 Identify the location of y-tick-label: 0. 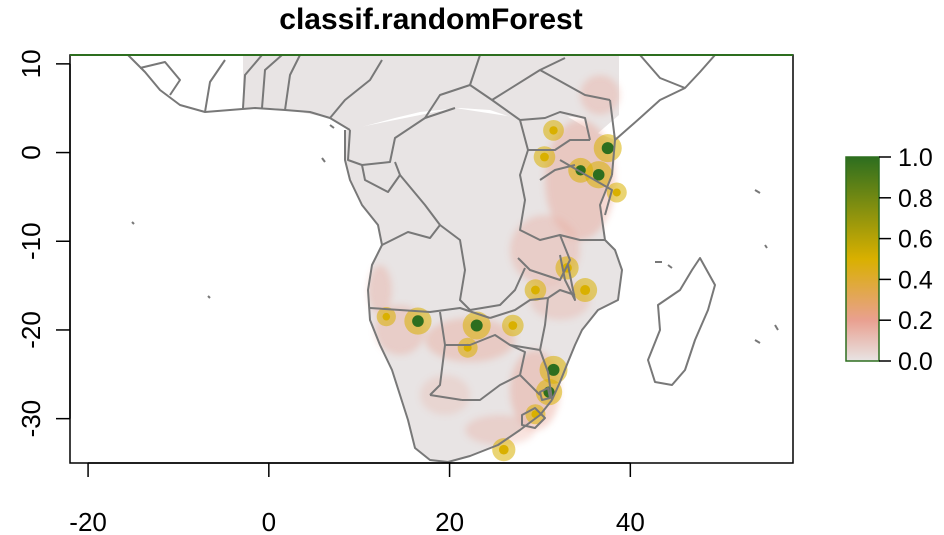
(31, 152).